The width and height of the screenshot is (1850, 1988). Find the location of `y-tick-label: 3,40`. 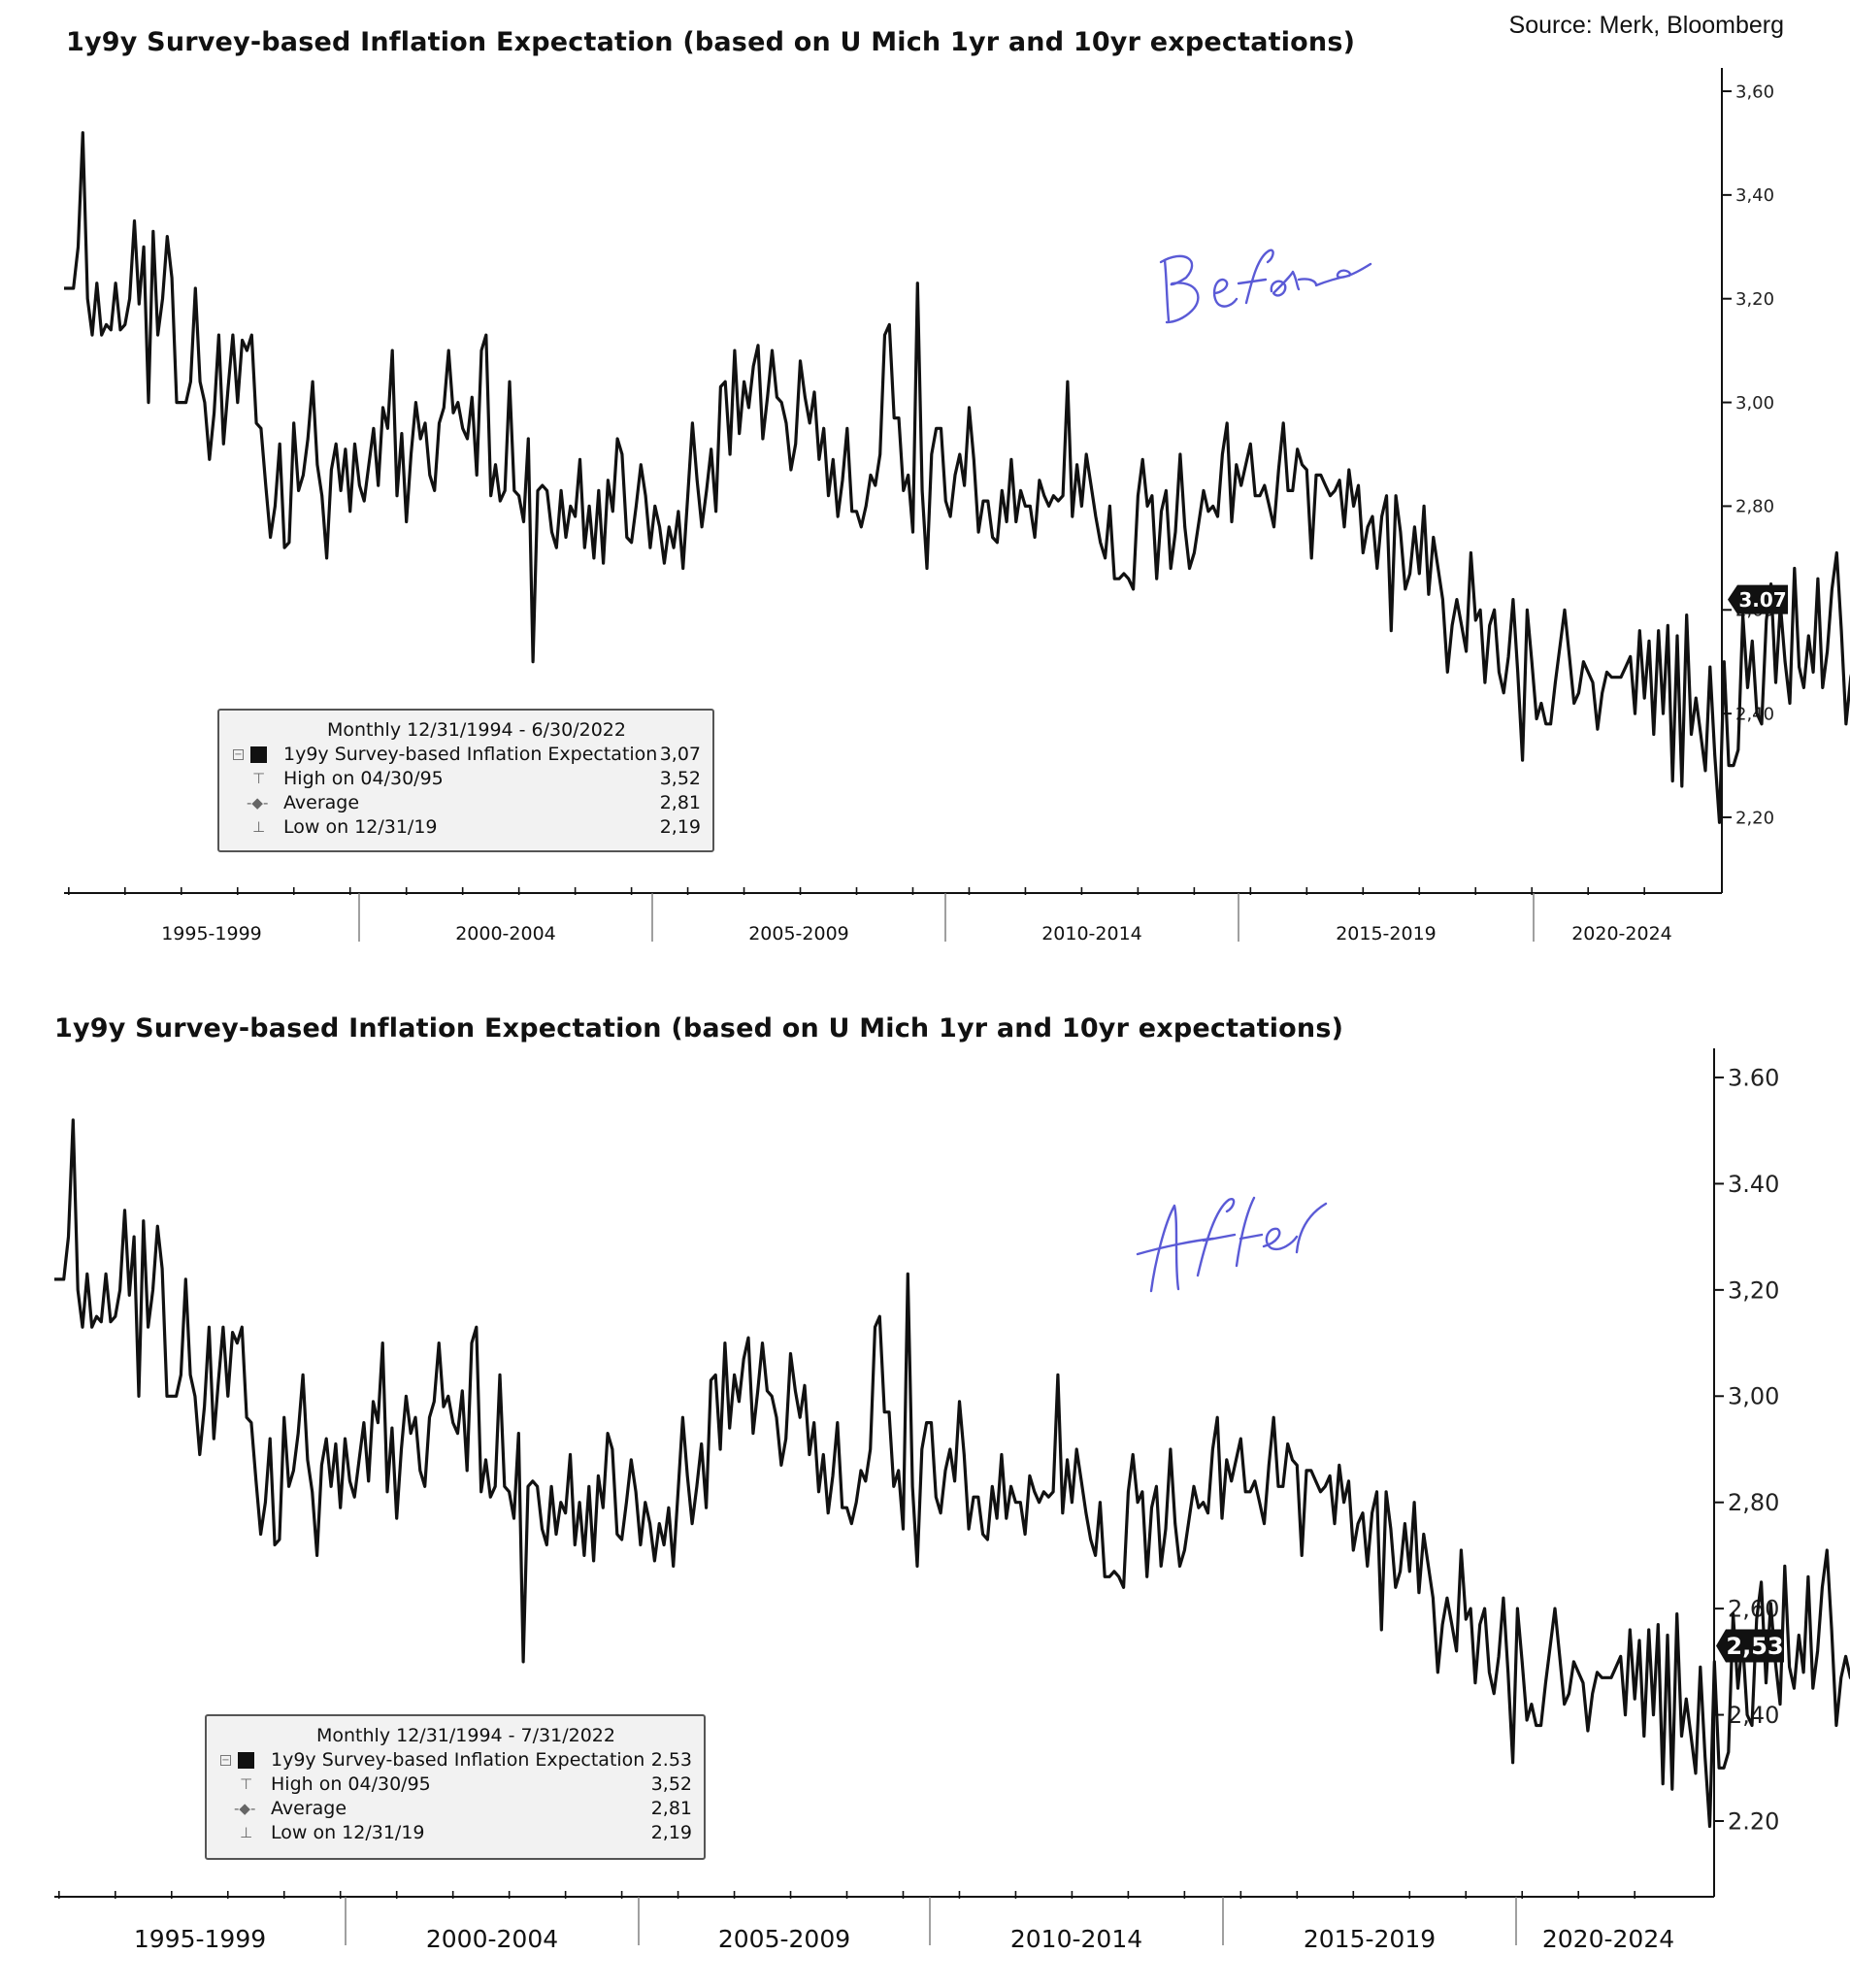

y-tick-label: 3,40 is located at coordinates (1754, 195).